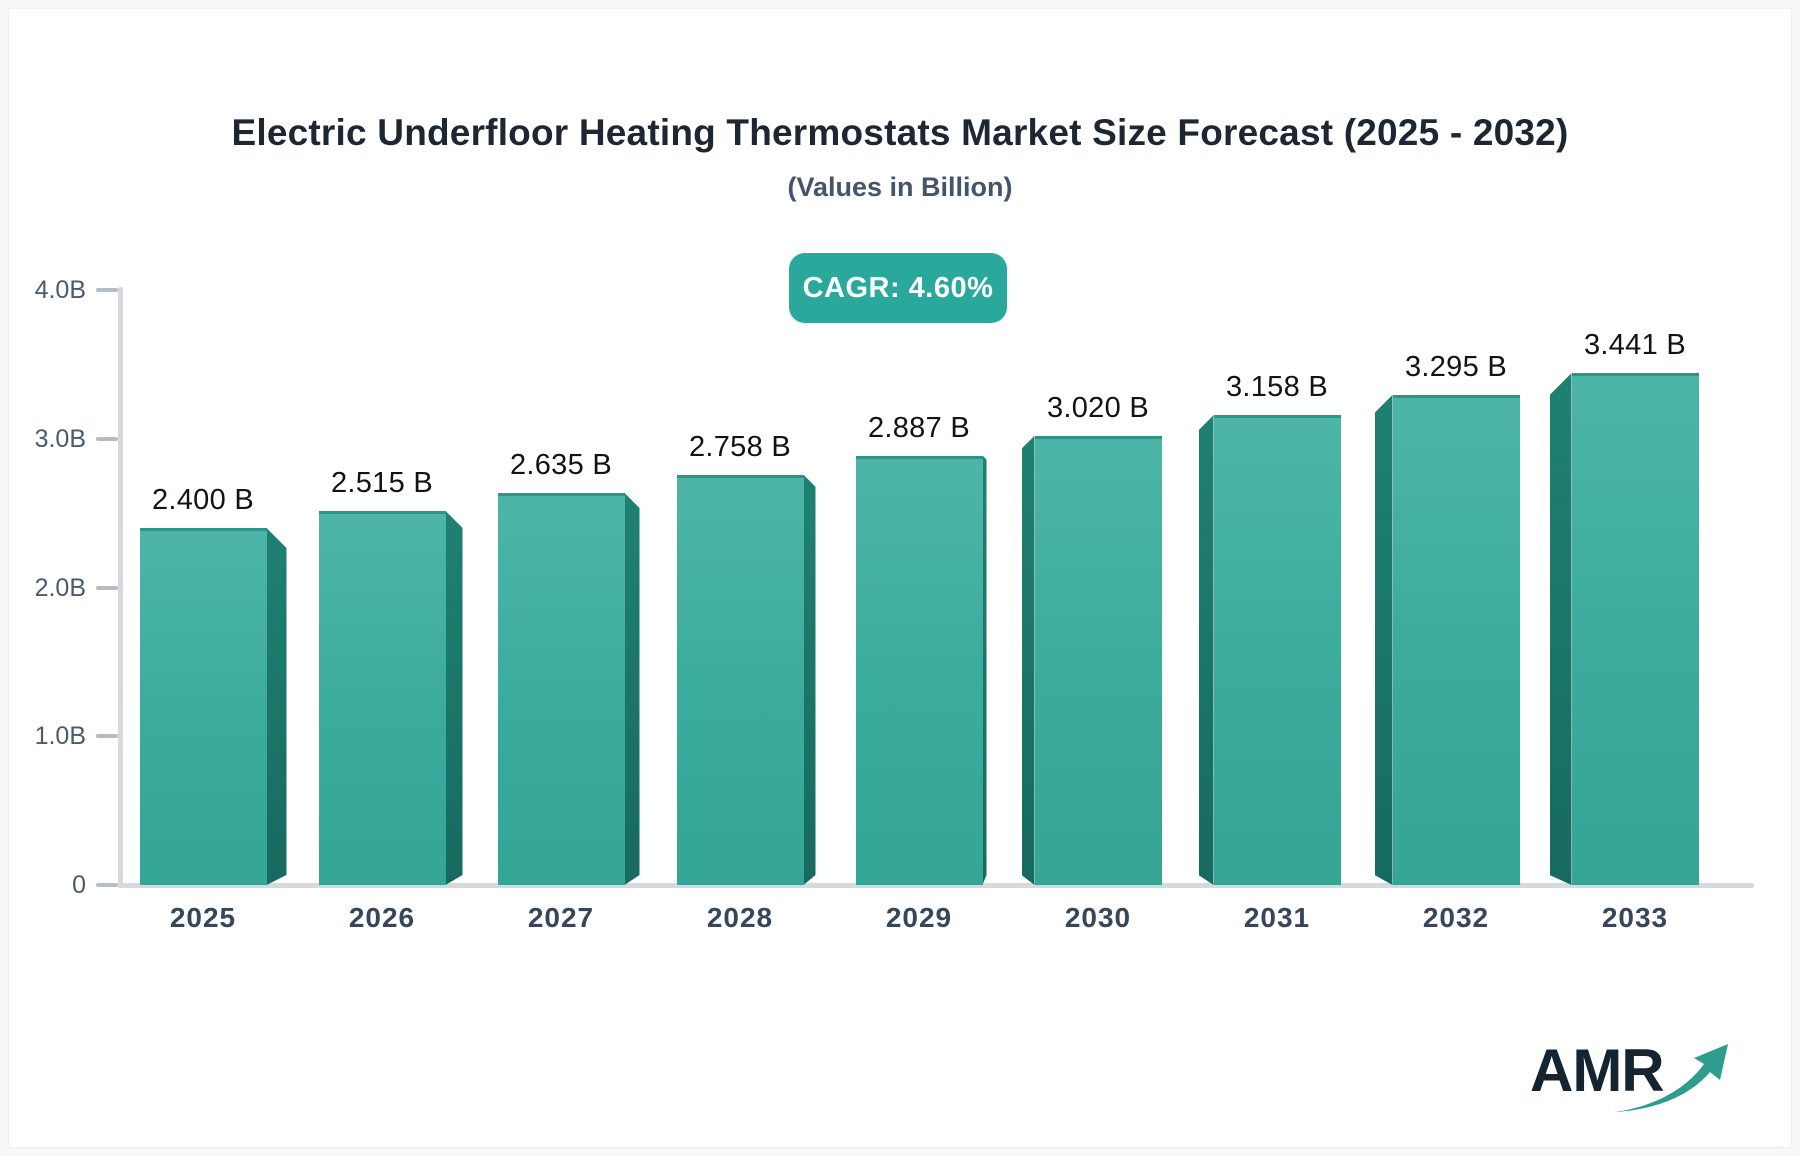 The image size is (1800, 1156). Describe the element at coordinates (1277, 387) in the screenshot. I see `bar-value-label: 3.158 B` at that location.